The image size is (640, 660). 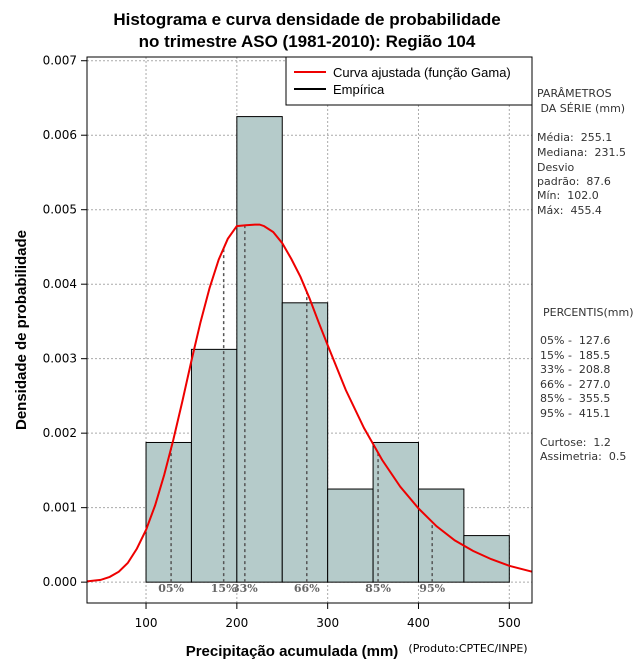 I want to click on percentile-label-5: 95%, so click(x=432, y=588).